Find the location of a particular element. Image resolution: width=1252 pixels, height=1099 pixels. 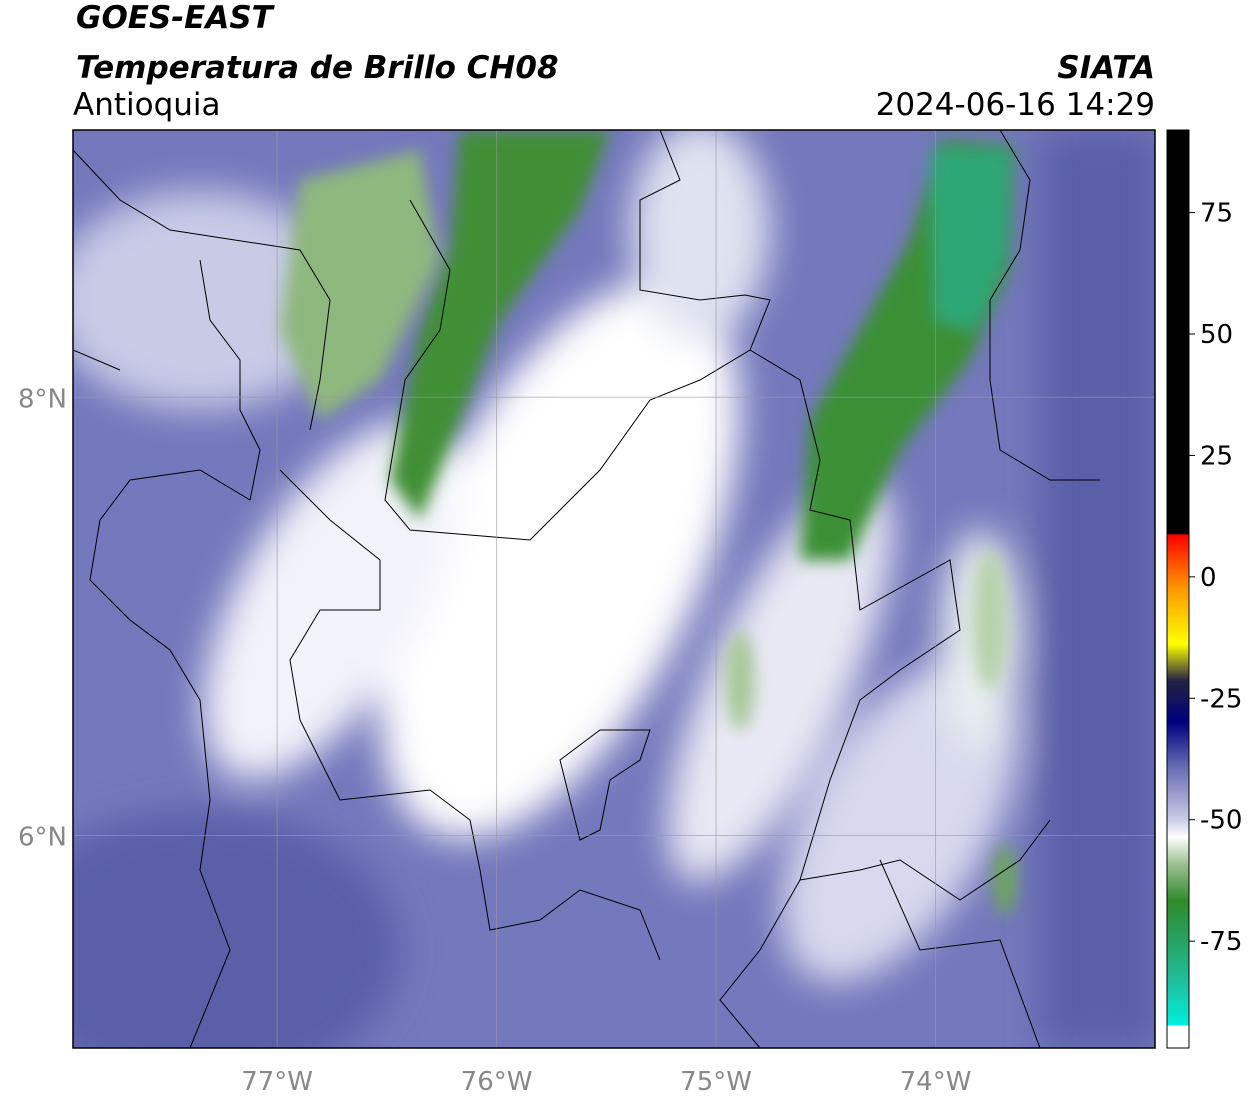

organization: SIATA is located at coordinates (1106, 68).